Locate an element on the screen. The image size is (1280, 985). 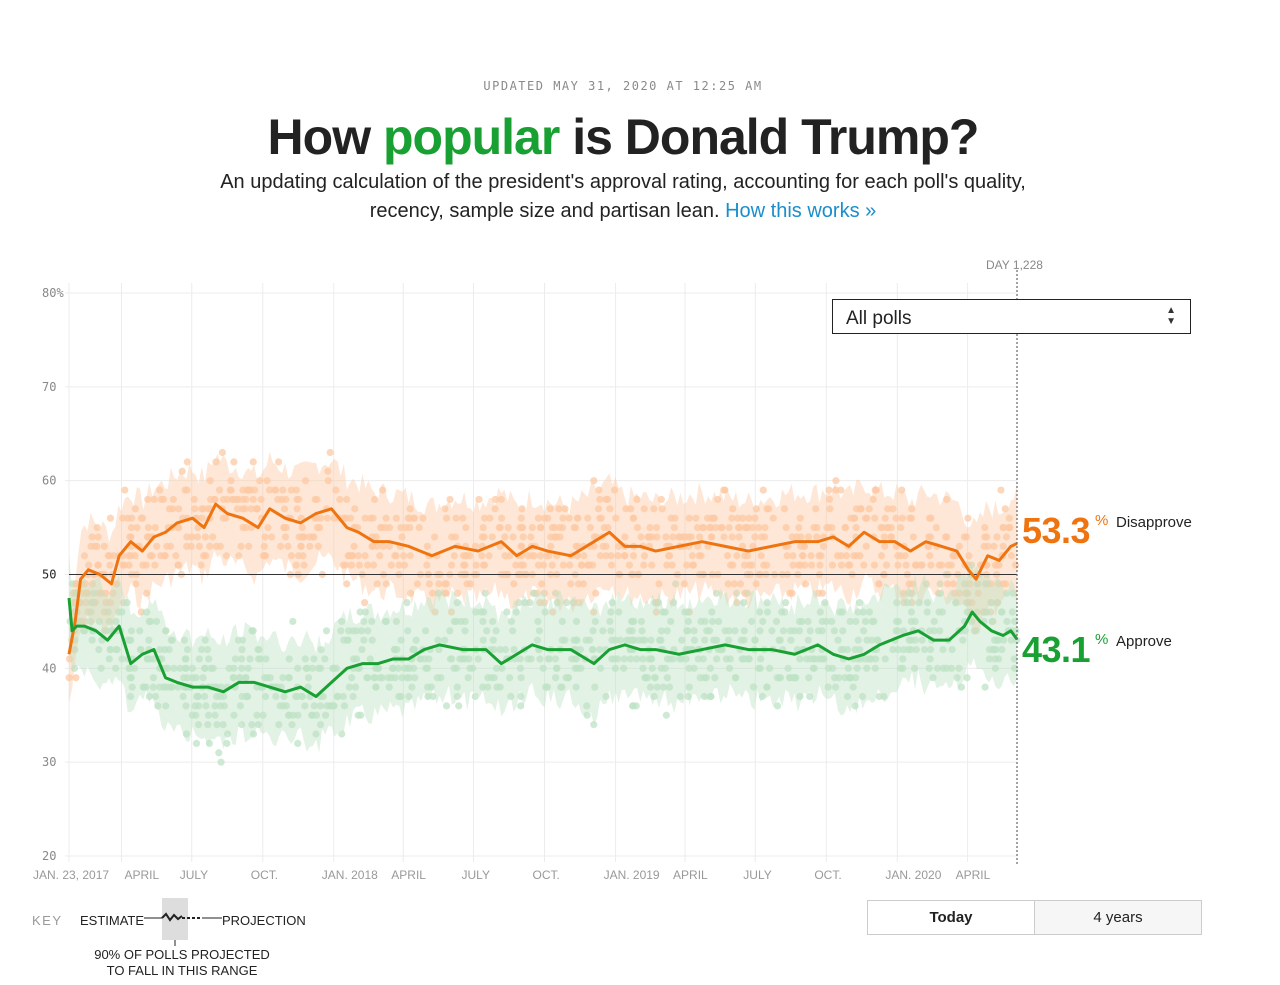
toggle-today: Today is located at coordinates (951, 917).